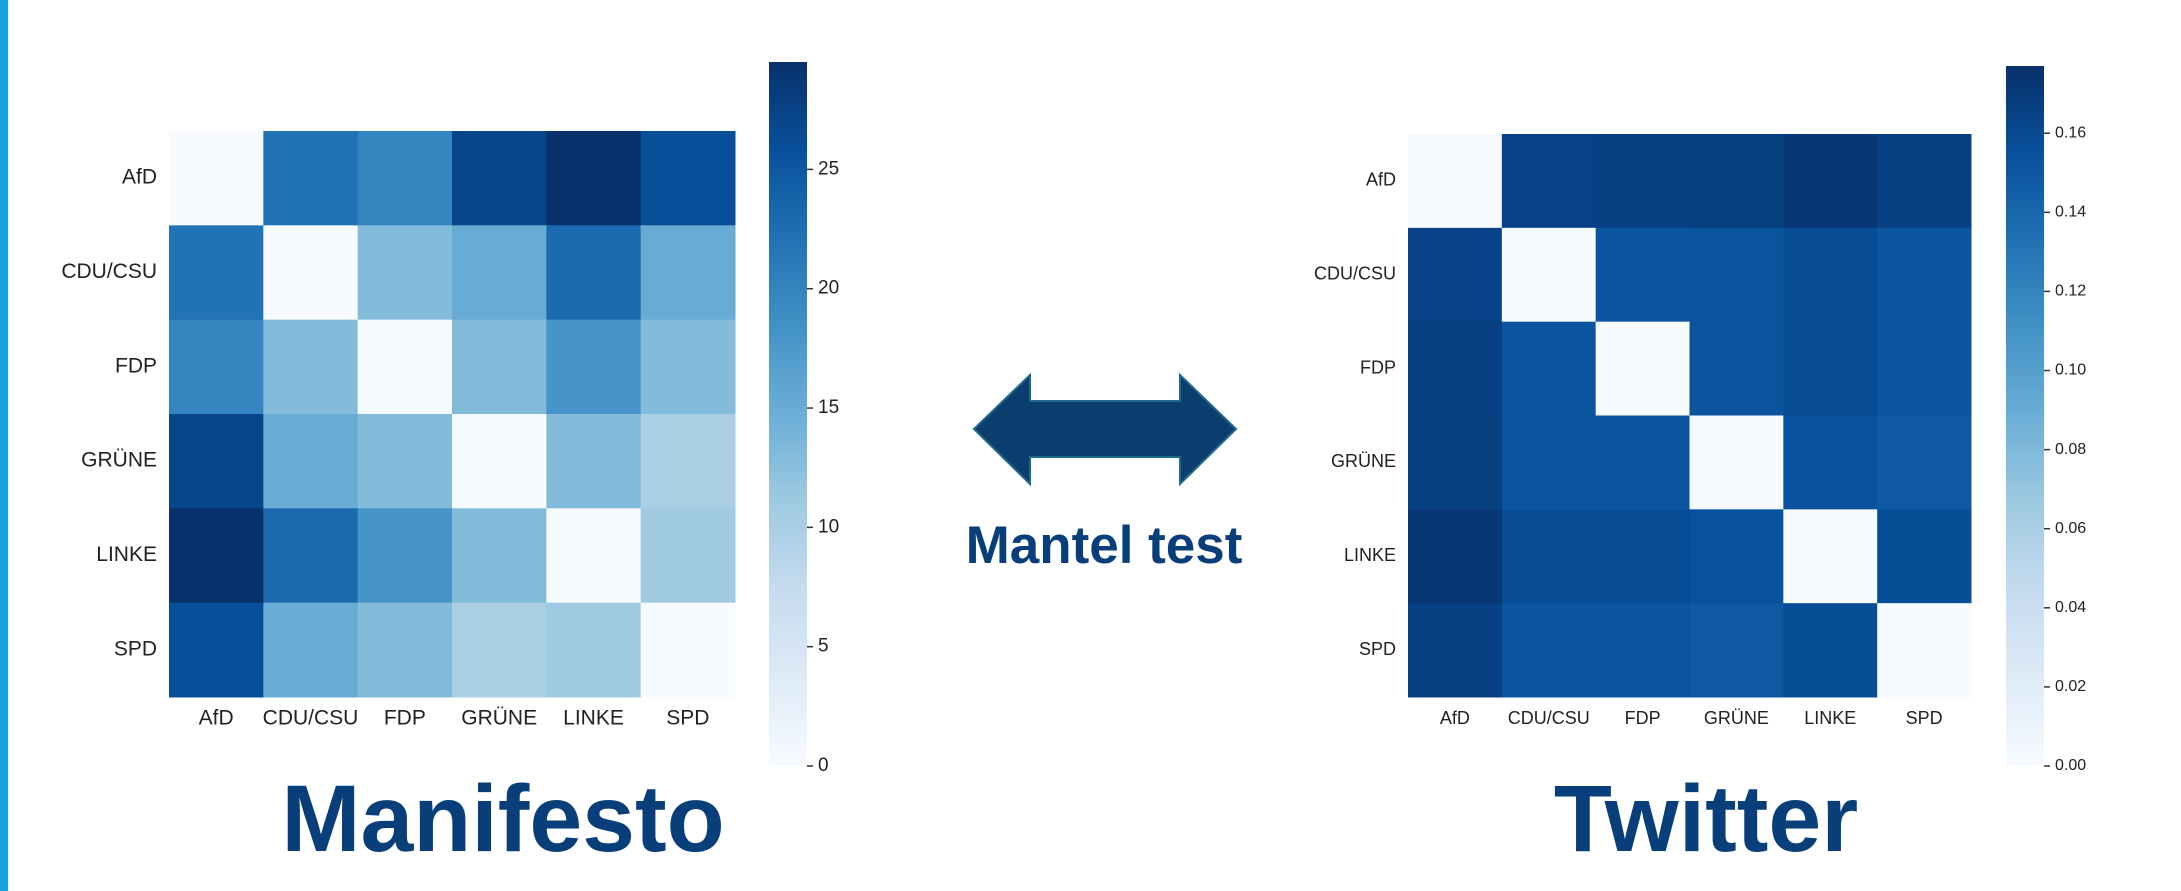 The width and height of the screenshot is (2181, 891). Describe the element at coordinates (1104, 545) in the screenshot. I see `annotation: Mantel test` at that location.